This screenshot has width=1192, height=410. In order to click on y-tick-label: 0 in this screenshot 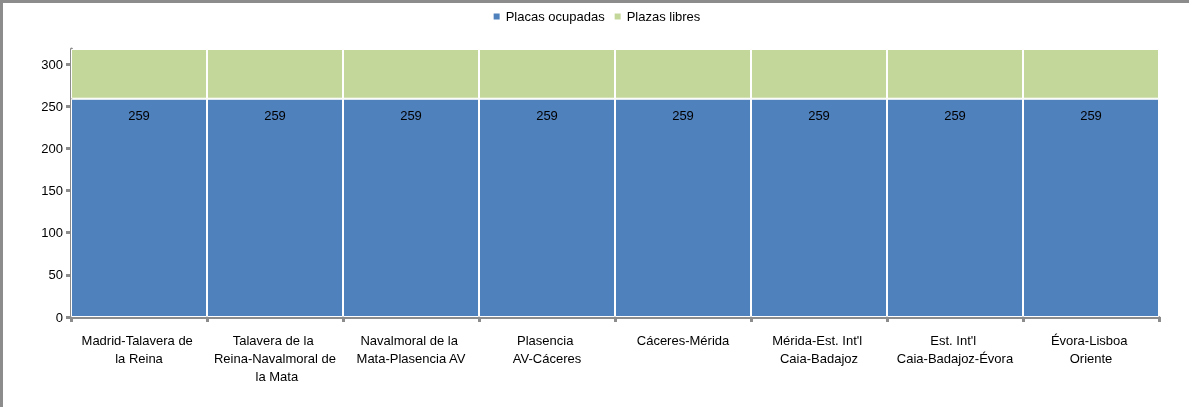, I will do `click(59, 317)`.